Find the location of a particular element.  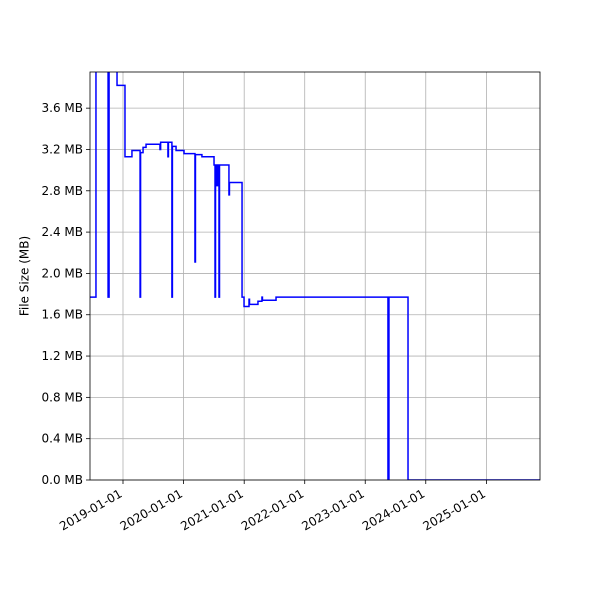

y-tick-label: 0.0 MB is located at coordinates (62, 480).